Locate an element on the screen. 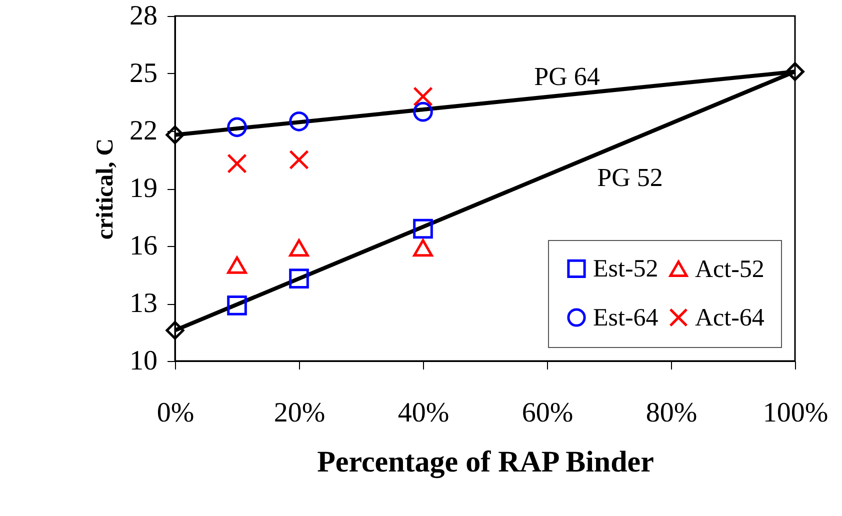 The image size is (842, 516). x-tick-label: 40% is located at coordinates (424, 413).